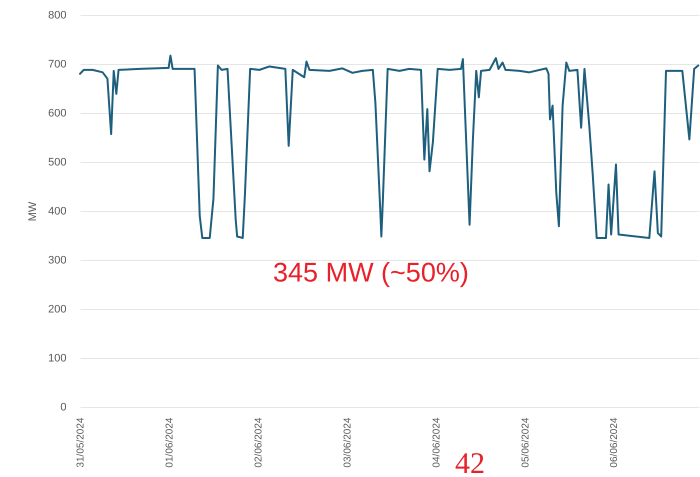  Describe the element at coordinates (57, 310) in the screenshot. I see `y-tick-label: 200` at that location.